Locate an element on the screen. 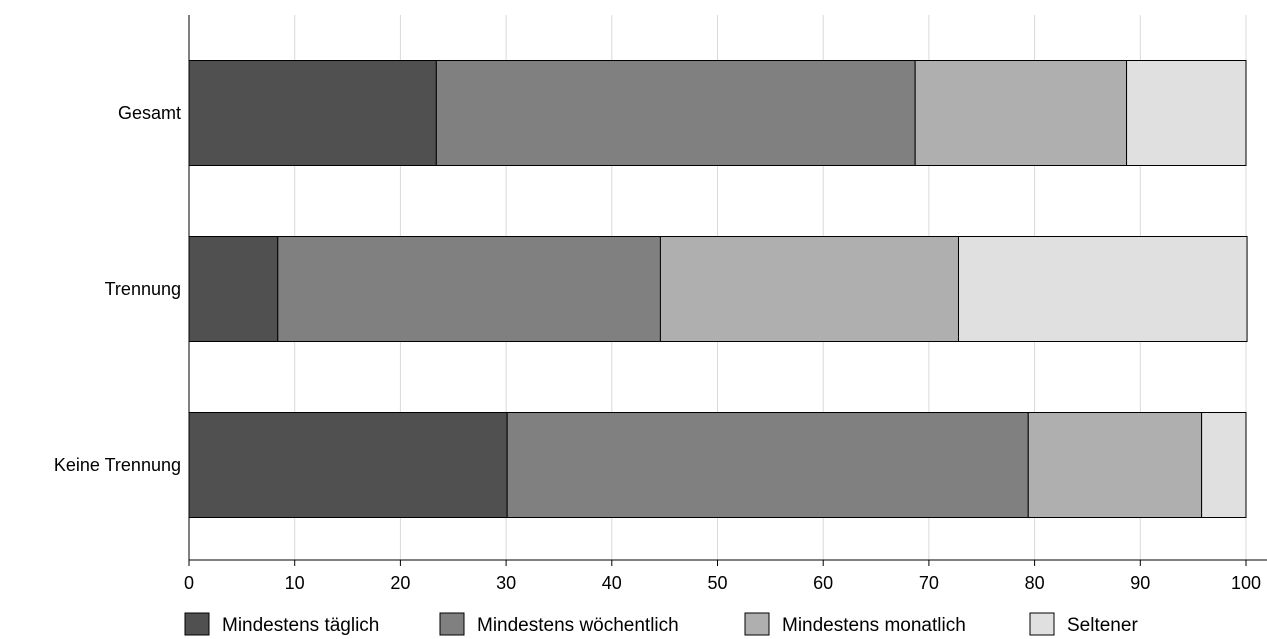 Image resolution: width=1267 pixels, height=639 pixels. category-label: Keine Trennung is located at coordinates (117, 465).